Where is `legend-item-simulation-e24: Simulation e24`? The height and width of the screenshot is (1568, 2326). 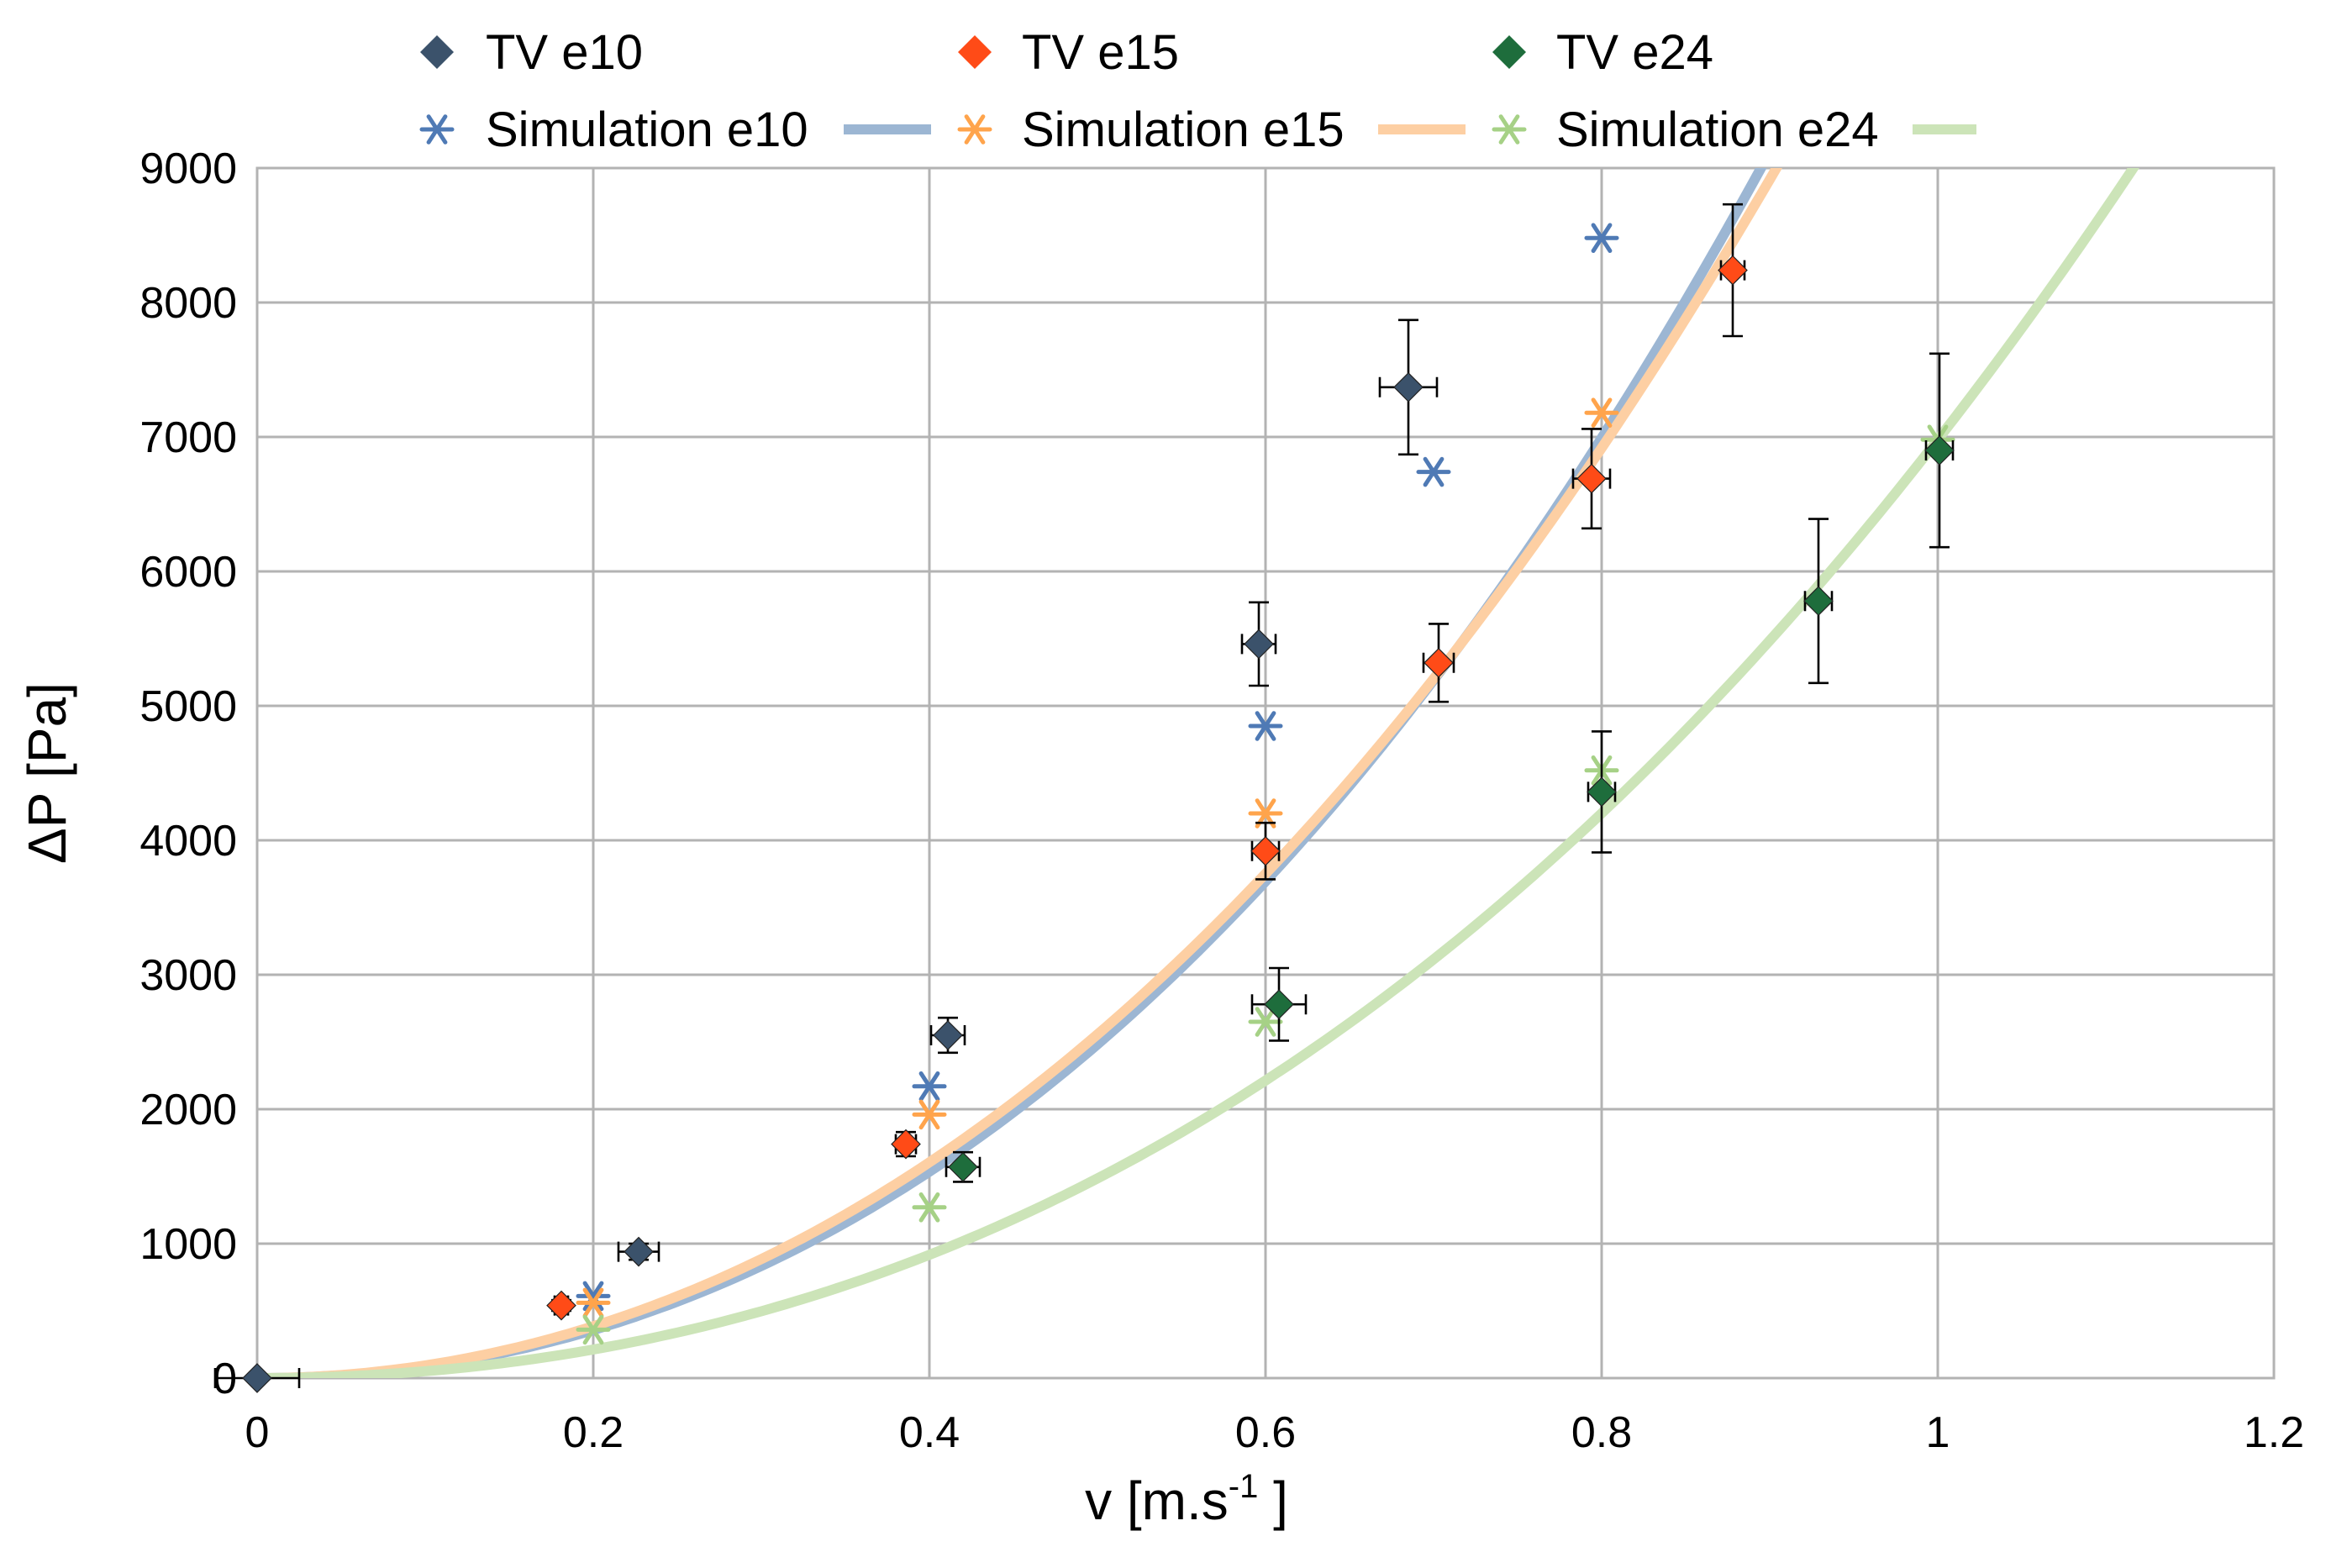 legend-item-simulation-e24: Simulation e24 is located at coordinates (1734, 130).